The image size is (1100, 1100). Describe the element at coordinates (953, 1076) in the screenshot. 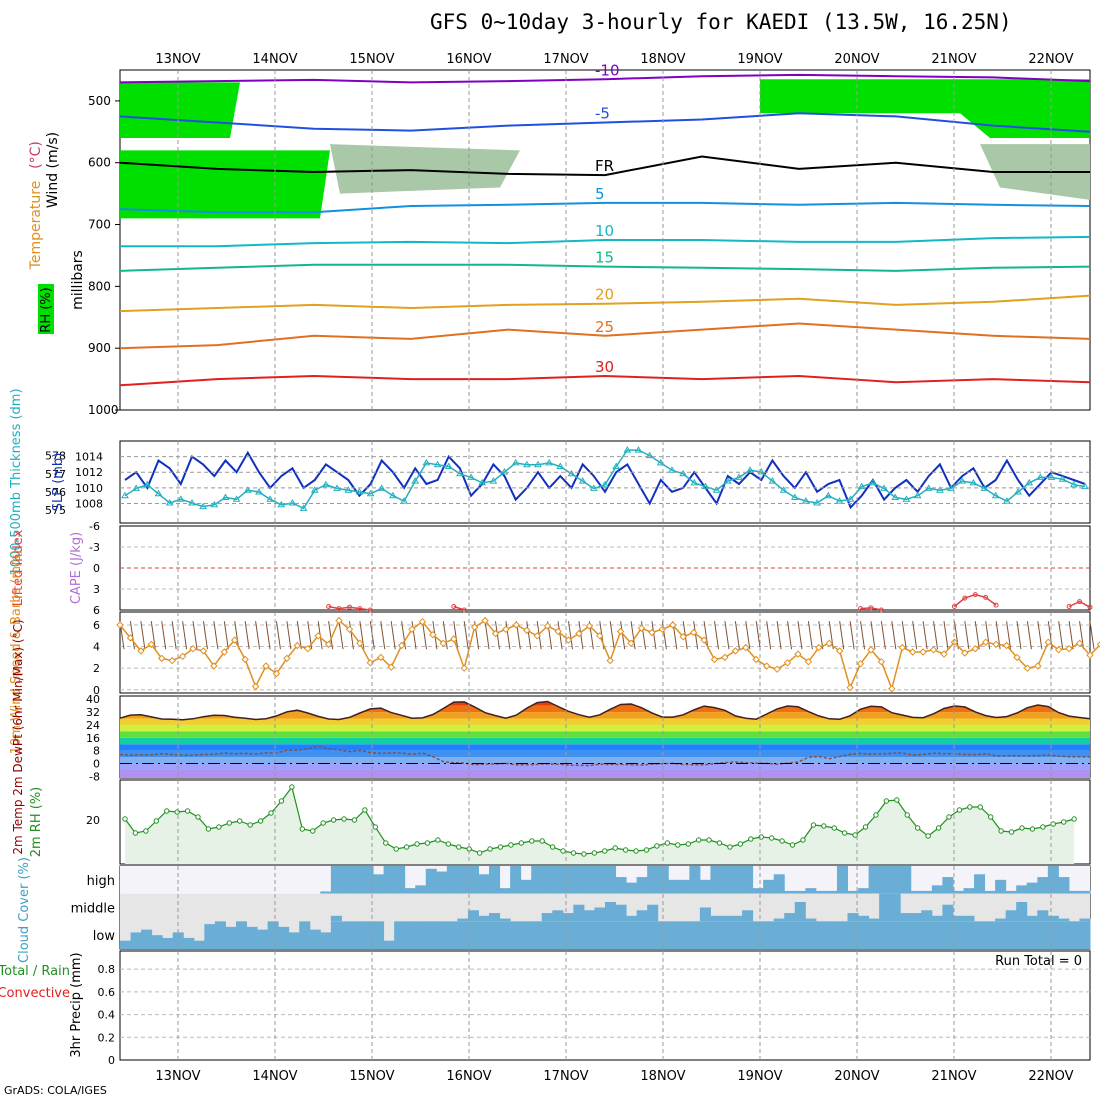

I see `bottom-date-label: 21NOV` at that location.